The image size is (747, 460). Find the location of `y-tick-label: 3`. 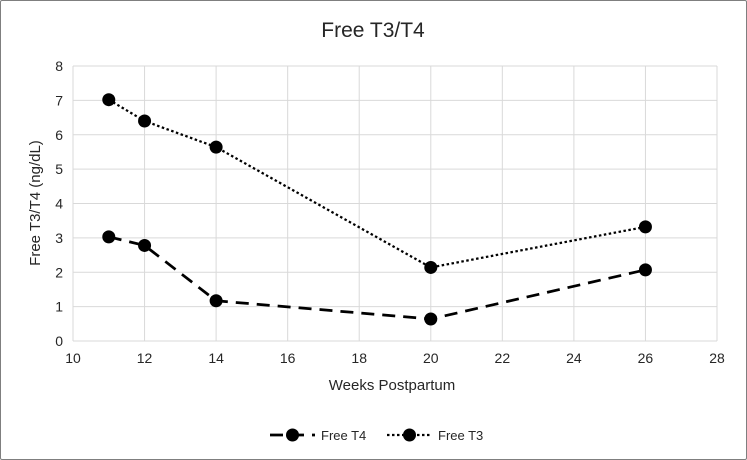

y-tick-label: 3 is located at coordinates (59, 238).